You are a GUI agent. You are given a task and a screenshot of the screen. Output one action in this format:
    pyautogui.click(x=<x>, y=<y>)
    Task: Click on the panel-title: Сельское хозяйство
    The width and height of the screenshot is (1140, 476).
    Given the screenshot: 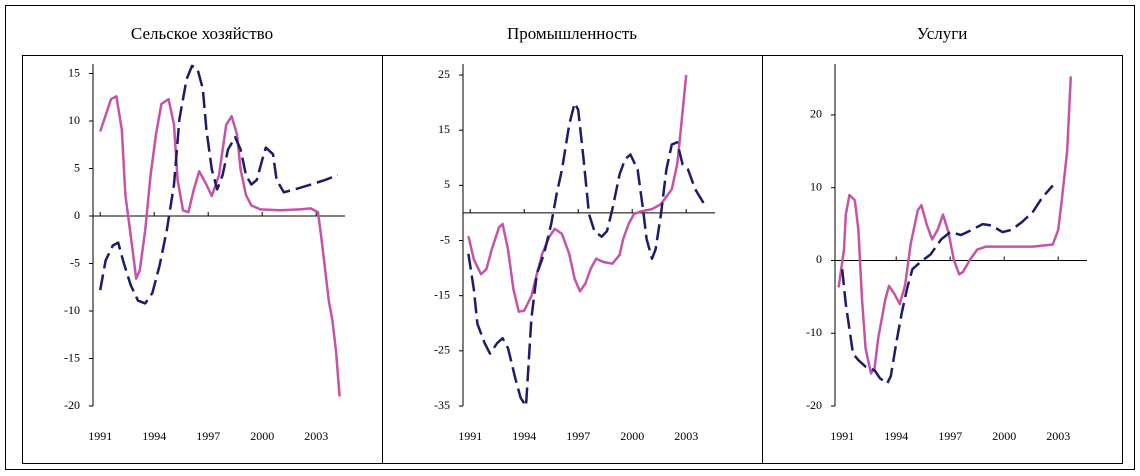 What is the action you would take?
    pyautogui.click(x=202, y=33)
    